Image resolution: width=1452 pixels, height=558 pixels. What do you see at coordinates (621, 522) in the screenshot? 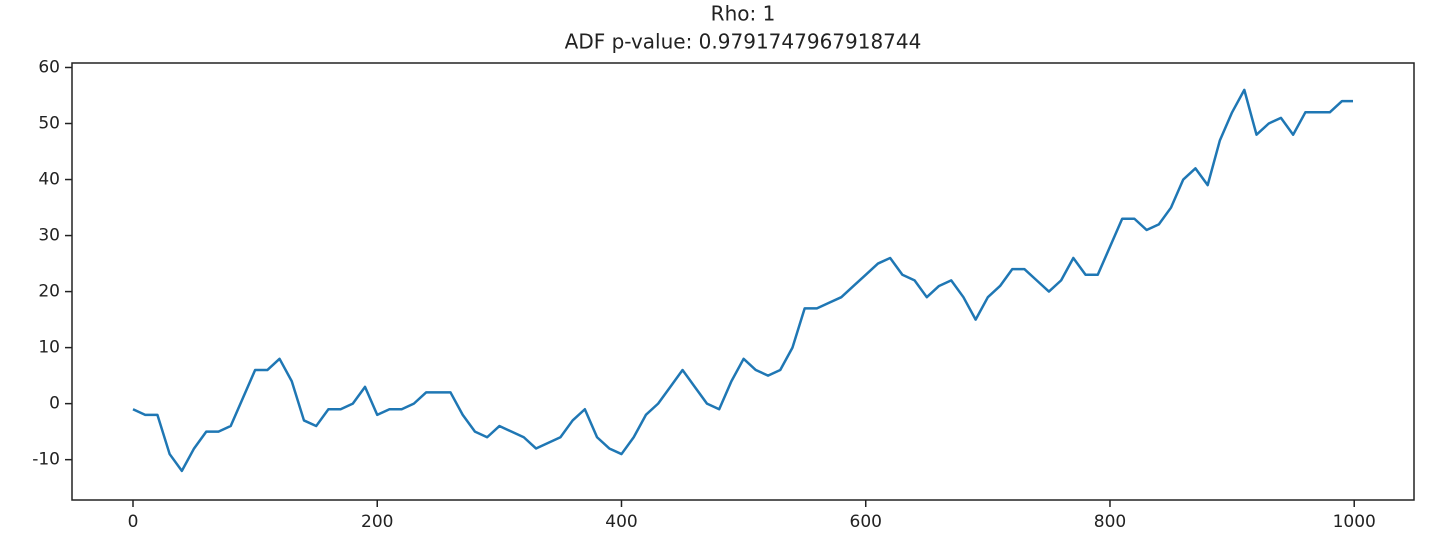
I see `x-tick-label: 400` at bounding box center [621, 522].